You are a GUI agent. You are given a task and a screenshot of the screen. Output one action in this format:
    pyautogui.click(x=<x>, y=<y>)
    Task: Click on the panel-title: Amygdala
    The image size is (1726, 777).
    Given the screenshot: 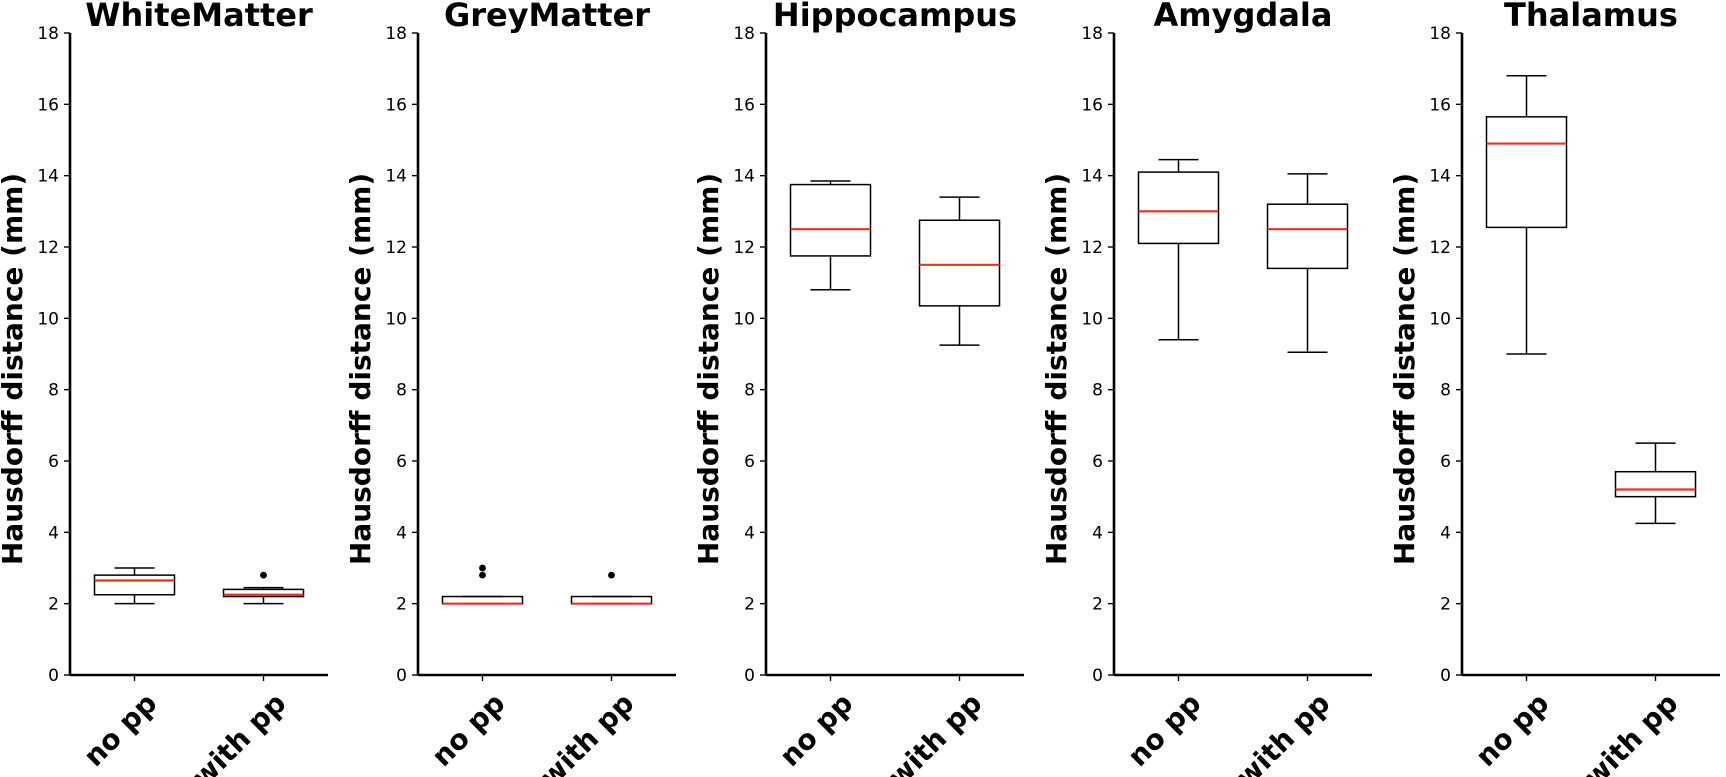 What is the action you would take?
    pyautogui.click(x=1243, y=17)
    